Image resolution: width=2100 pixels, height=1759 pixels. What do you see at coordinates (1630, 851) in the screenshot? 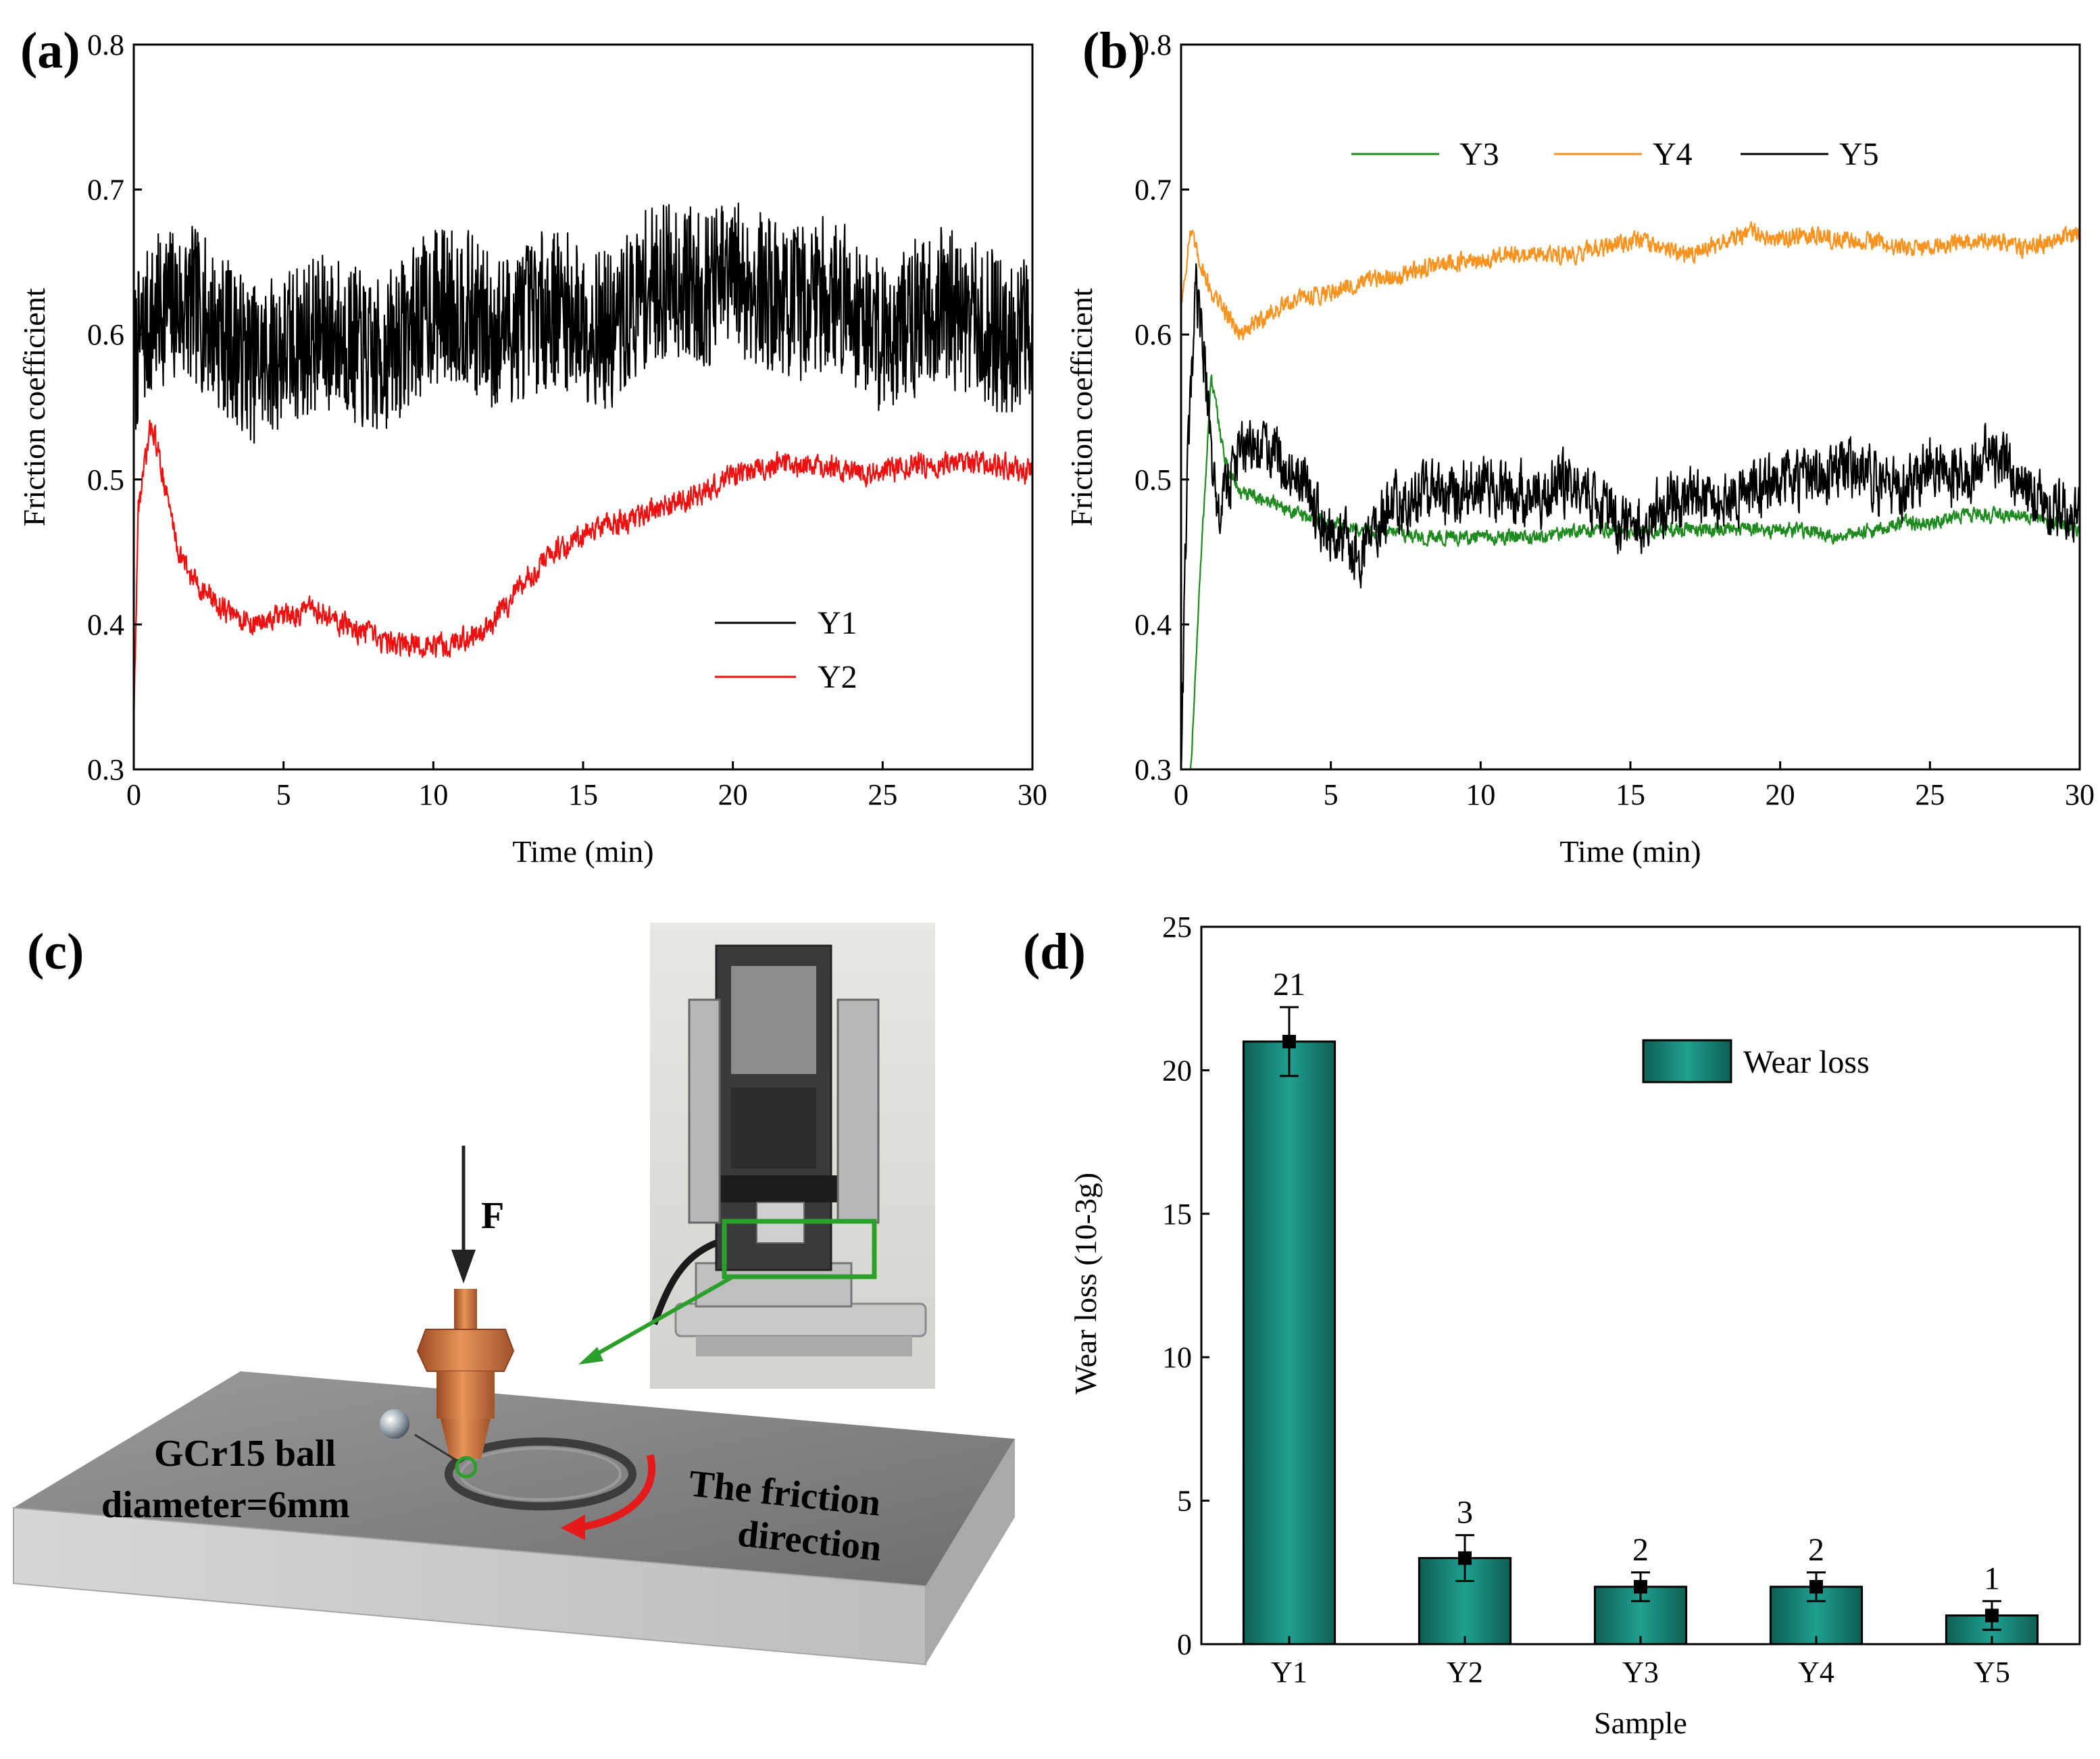
I see `panel-b-x-axis-title: Time (min)` at bounding box center [1630, 851].